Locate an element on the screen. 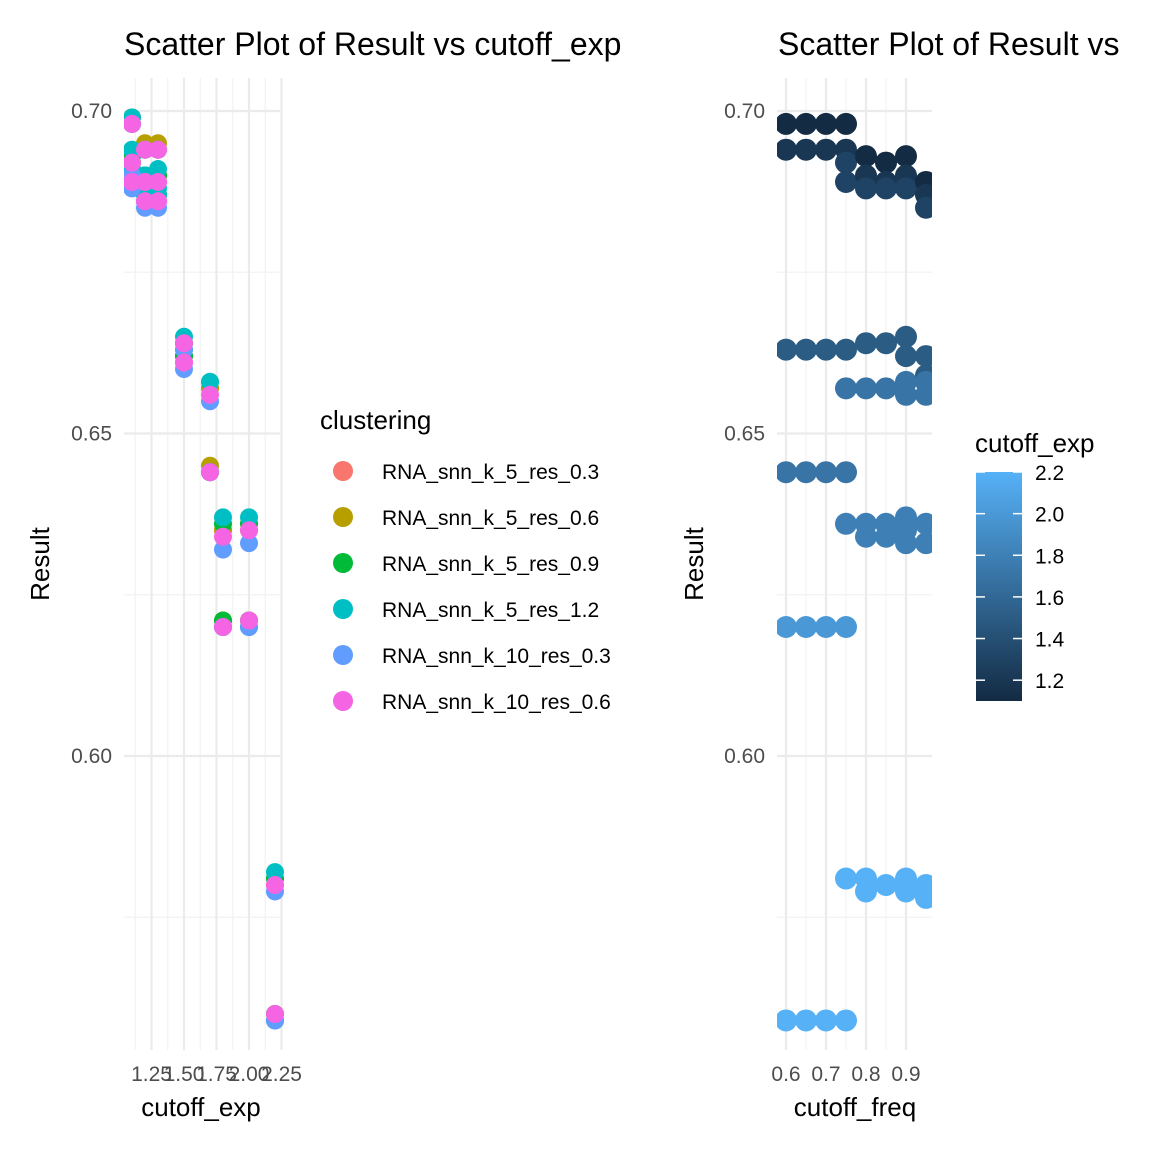 This screenshot has height=1152, width=1152. legend-label: RNA_snn_k_5_res_0.3 is located at coordinates (490, 472).